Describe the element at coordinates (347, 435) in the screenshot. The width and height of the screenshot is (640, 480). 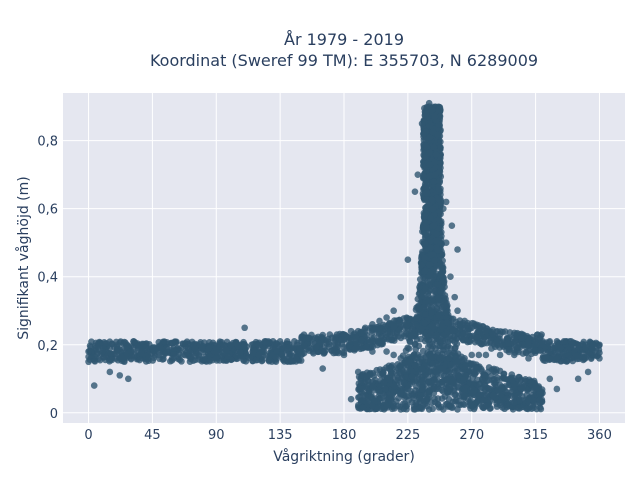
I see `x-tick-labels: 0 45 90 135 180 225 270 315 360` at that location.